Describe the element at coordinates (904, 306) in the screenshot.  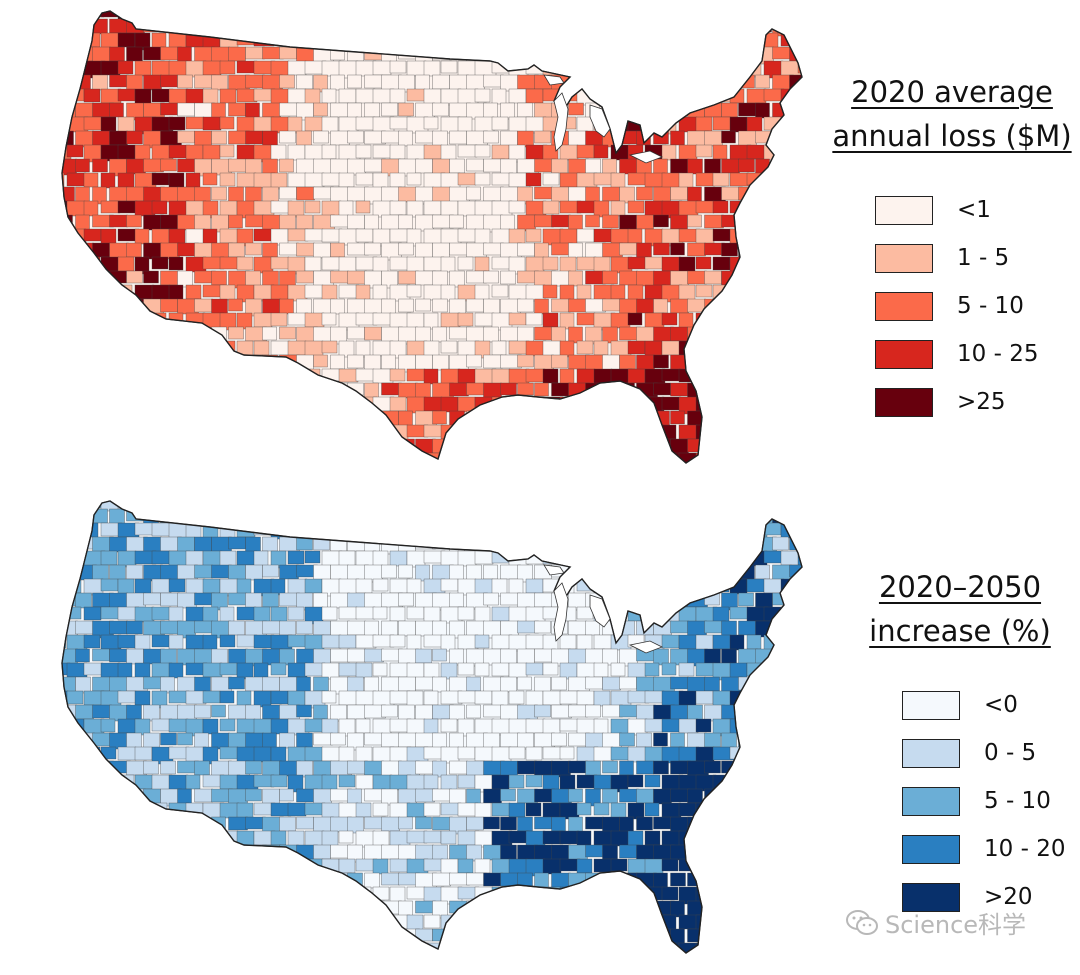
I see `loss-legend-swatch` at that location.